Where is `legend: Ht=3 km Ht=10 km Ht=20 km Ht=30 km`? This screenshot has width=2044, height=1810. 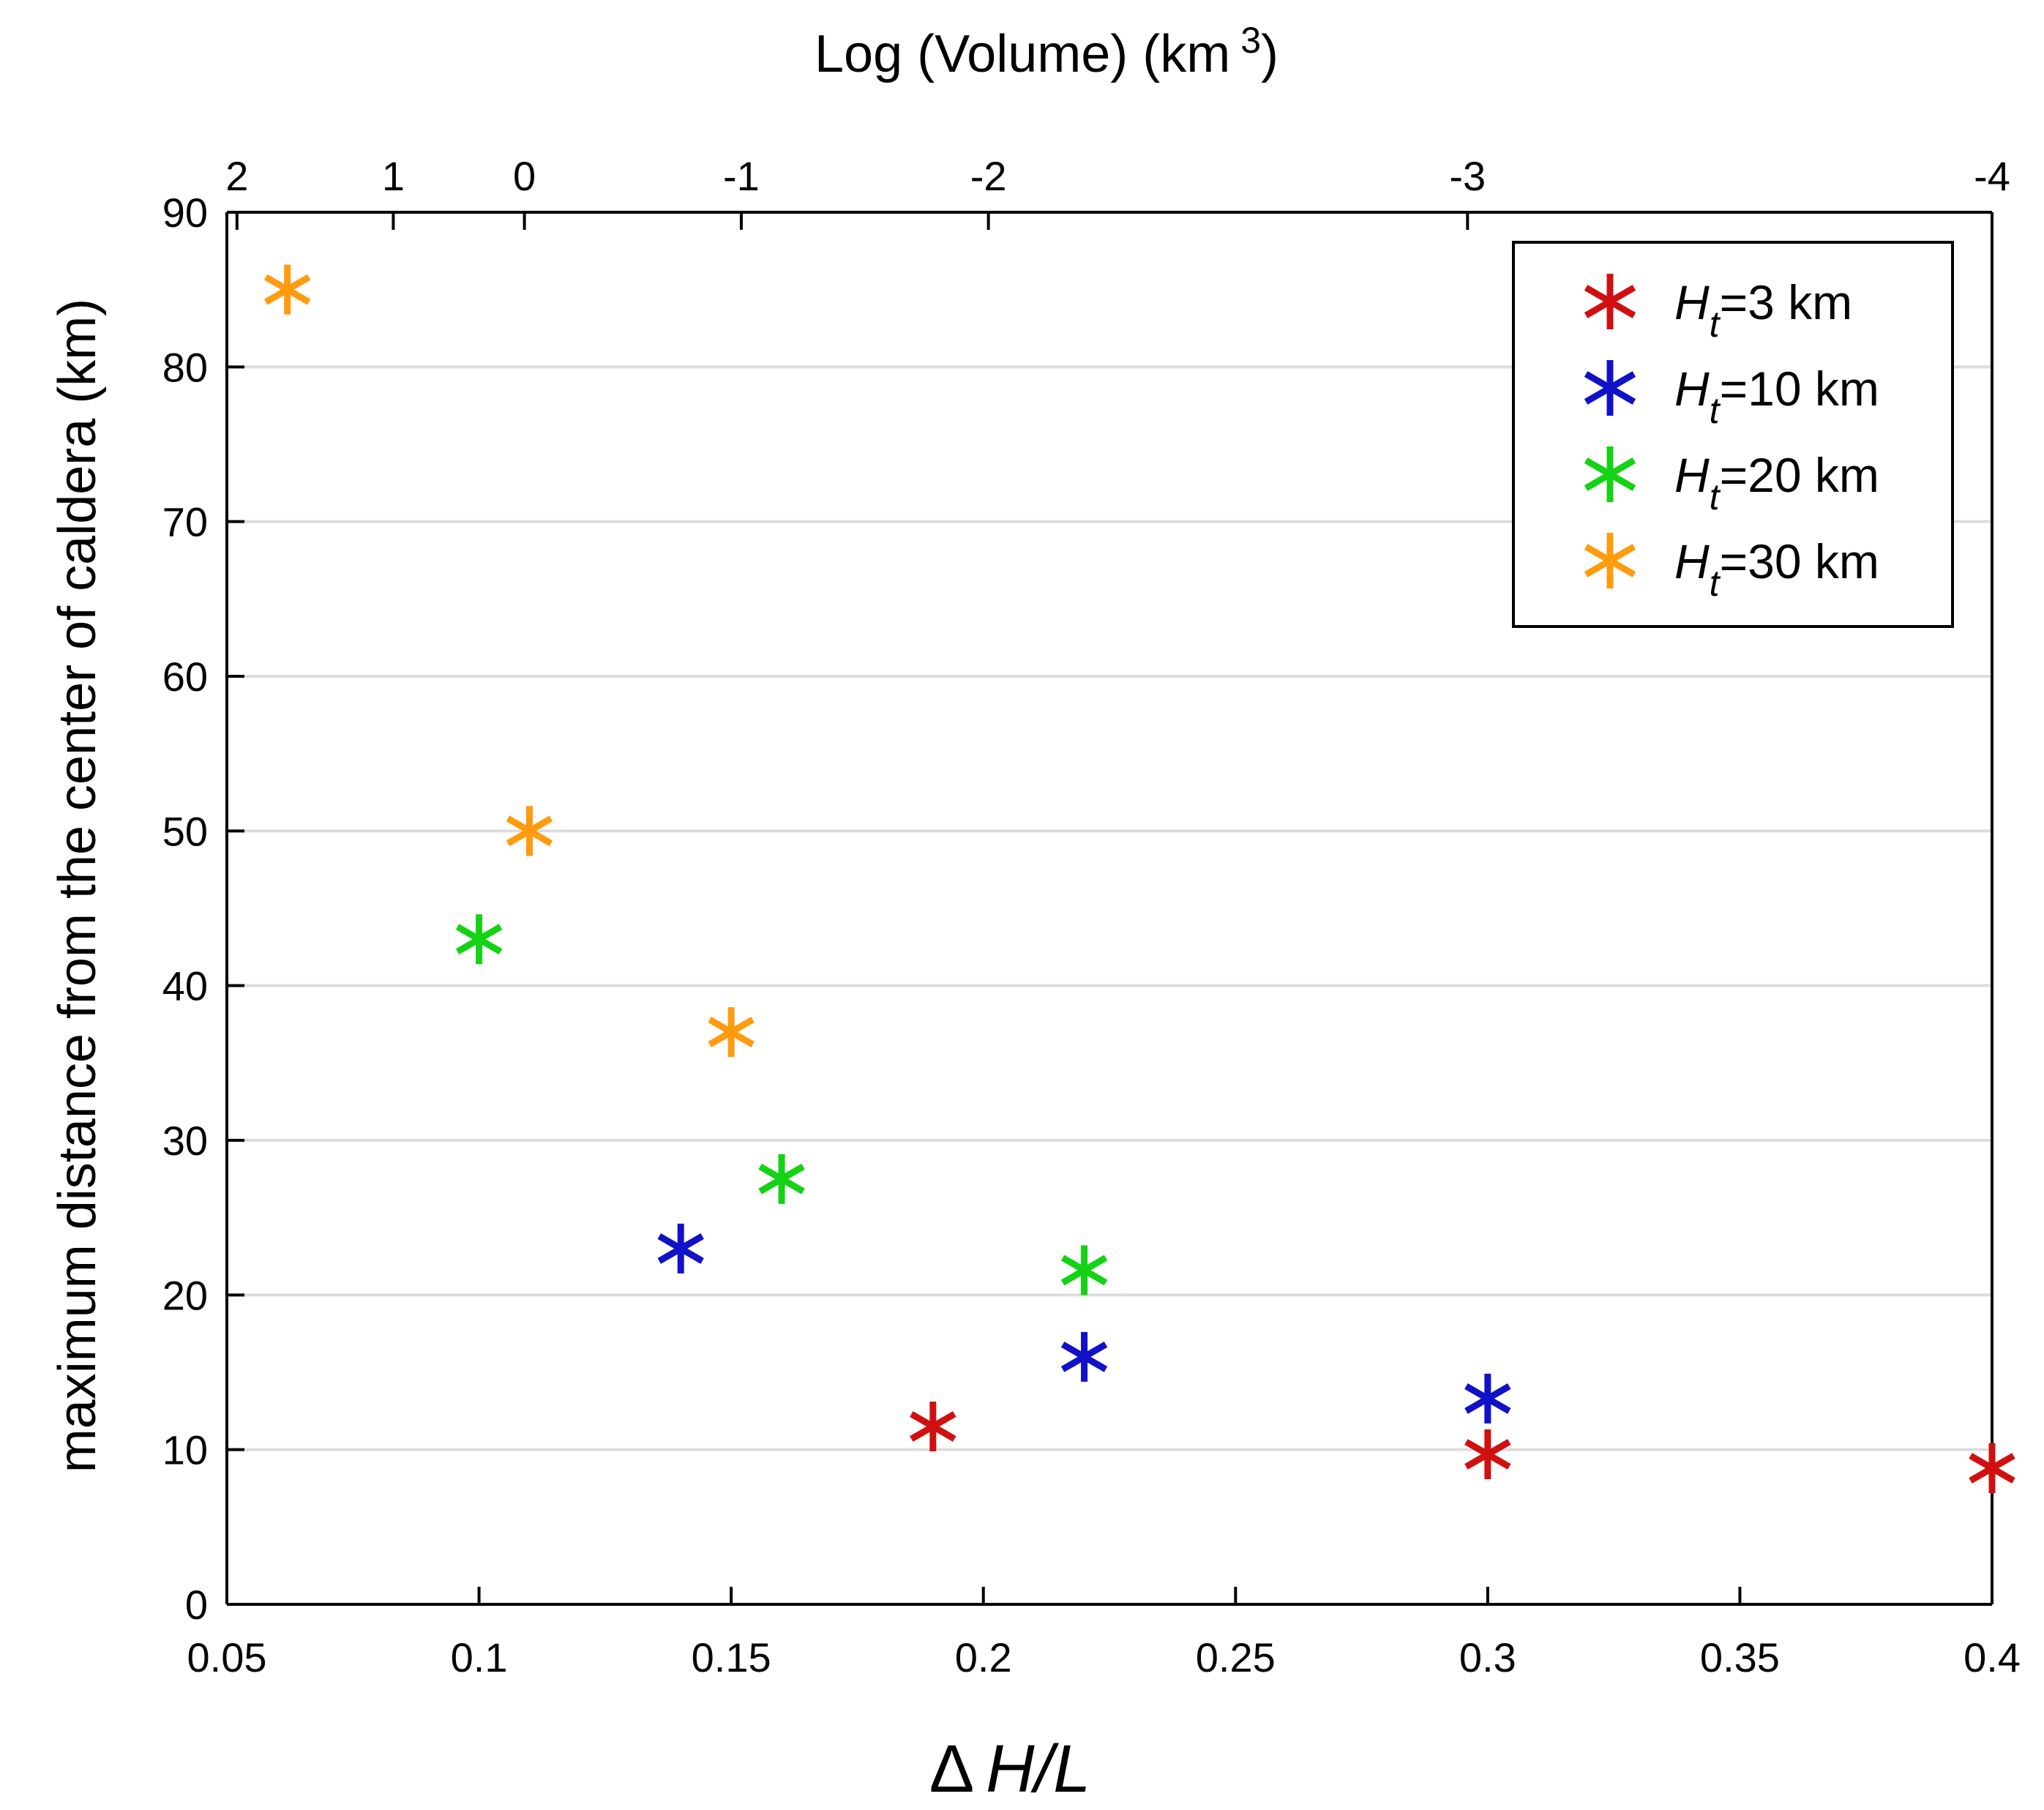 legend: Ht=3 km Ht=10 km Ht=20 km Ht=30 km is located at coordinates (1733, 435).